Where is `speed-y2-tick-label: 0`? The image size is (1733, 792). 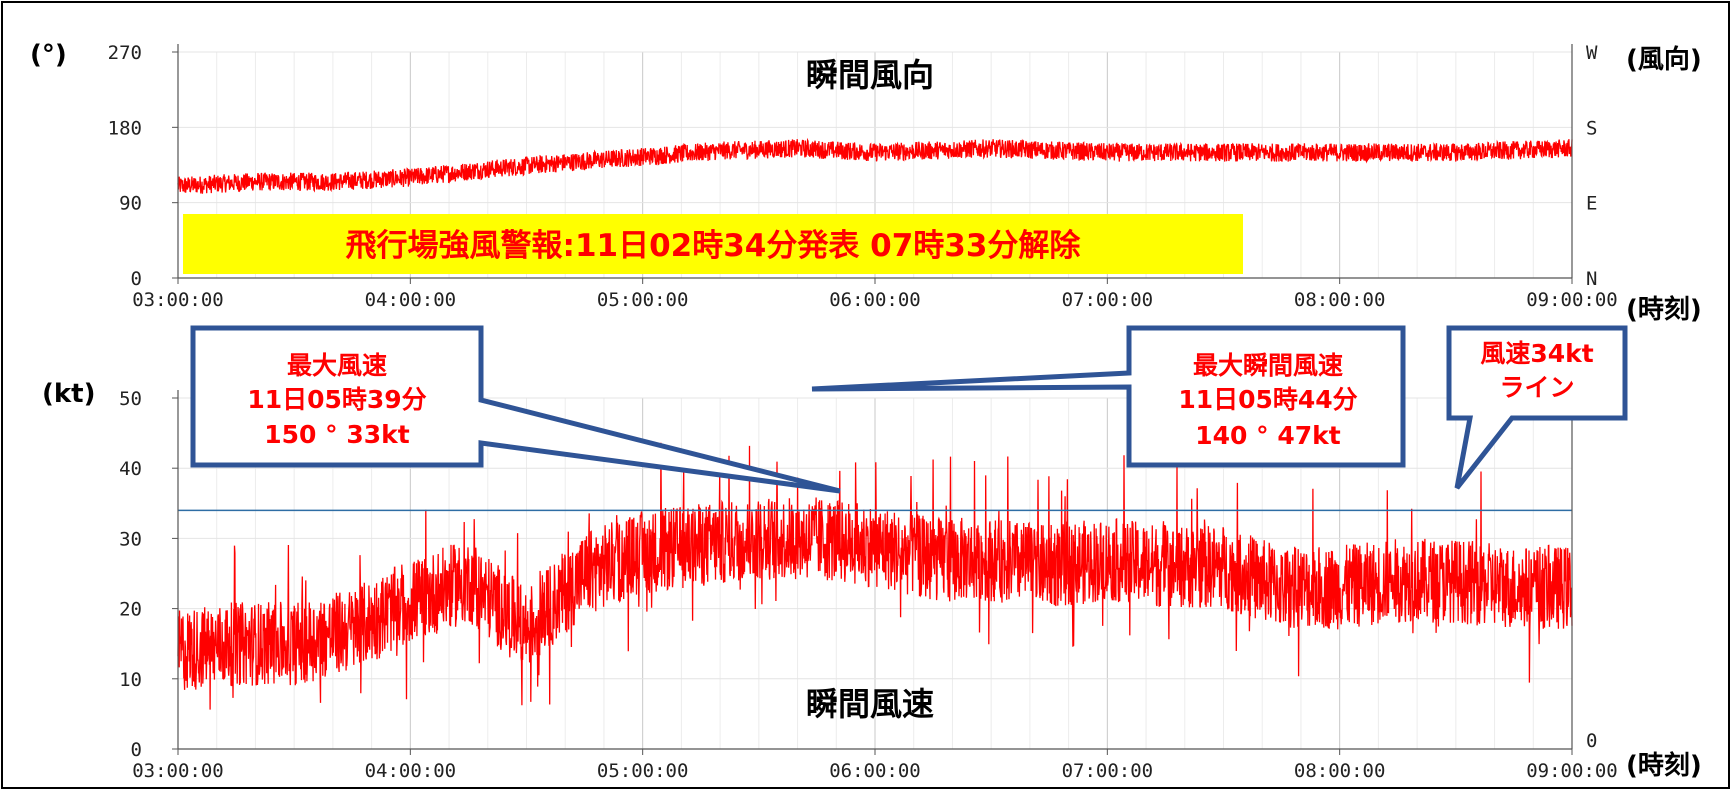 speed-y2-tick-label: 0 is located at coordinates (1591, 741).